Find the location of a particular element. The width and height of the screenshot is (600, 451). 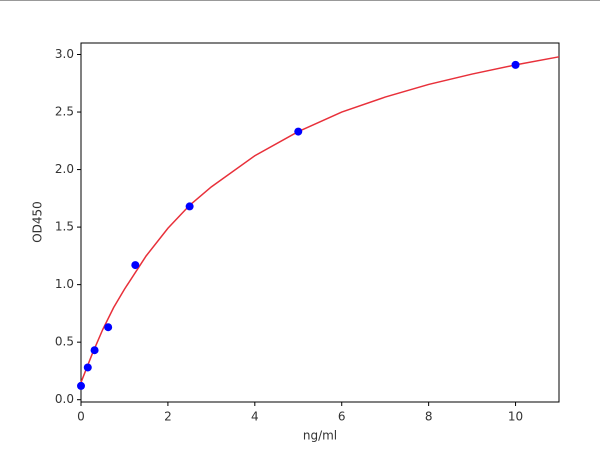

x-tick-label: 10 is located at coordinates (515, 417).